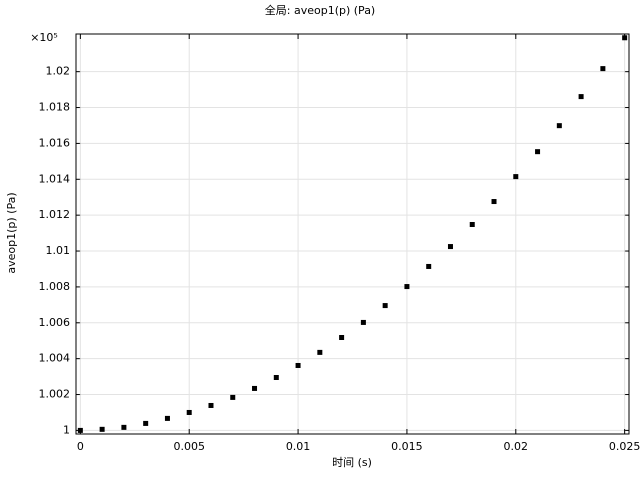 This screenshot has height=480, width=640. I want to click on y-tick-label: 1, so click(66, 429).